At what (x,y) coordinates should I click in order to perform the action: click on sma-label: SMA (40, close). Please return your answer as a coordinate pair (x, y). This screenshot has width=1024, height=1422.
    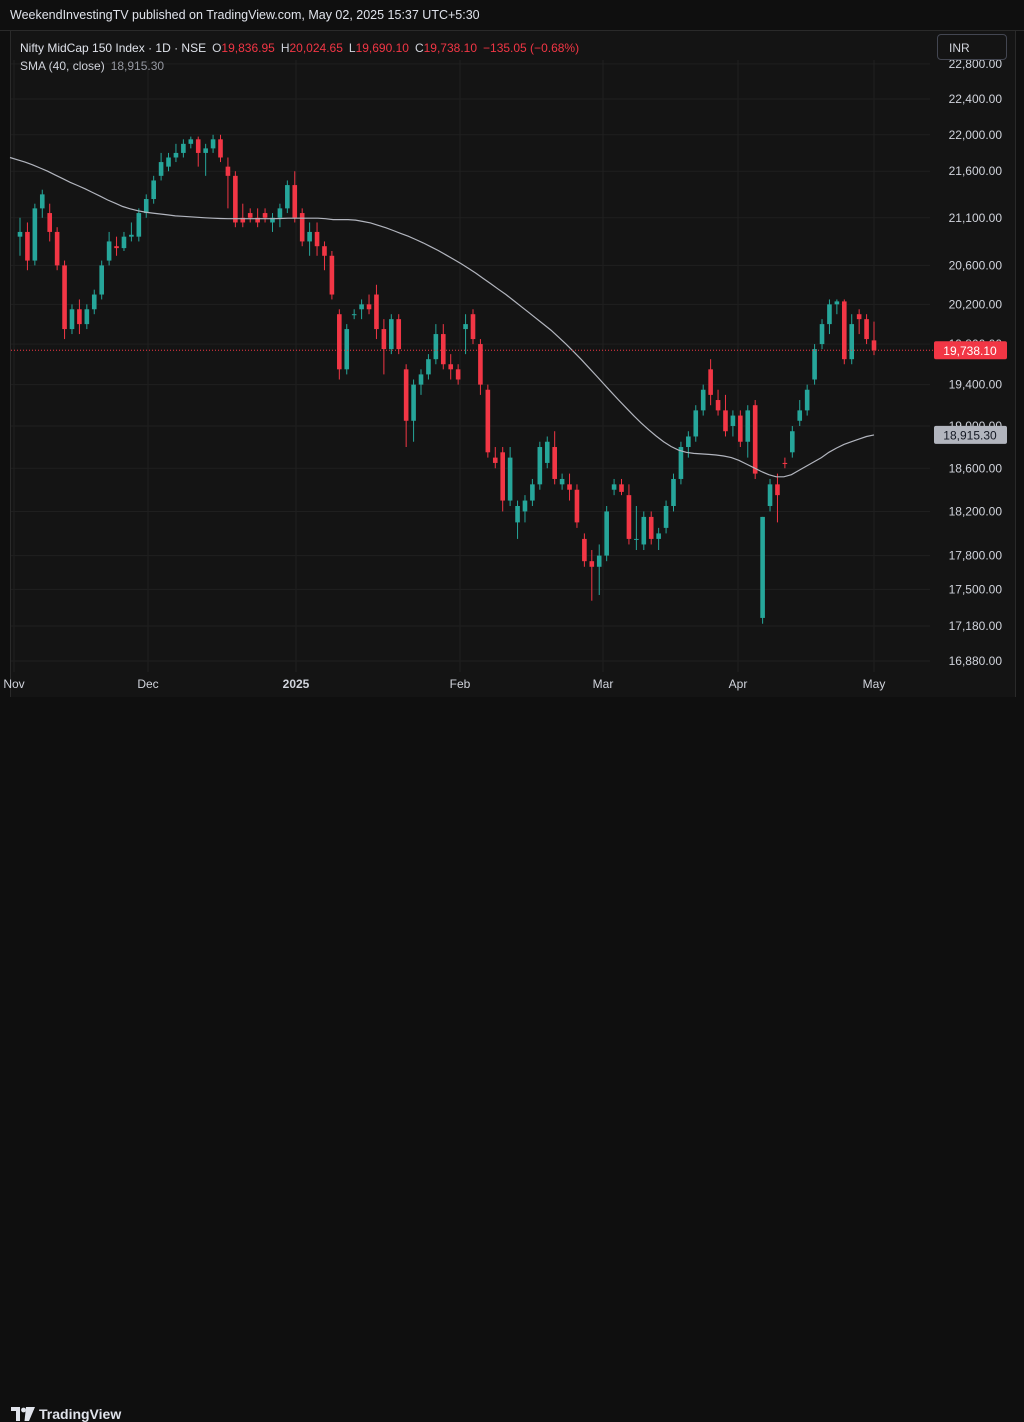
    Looking at the image, I should click on (62, 66).